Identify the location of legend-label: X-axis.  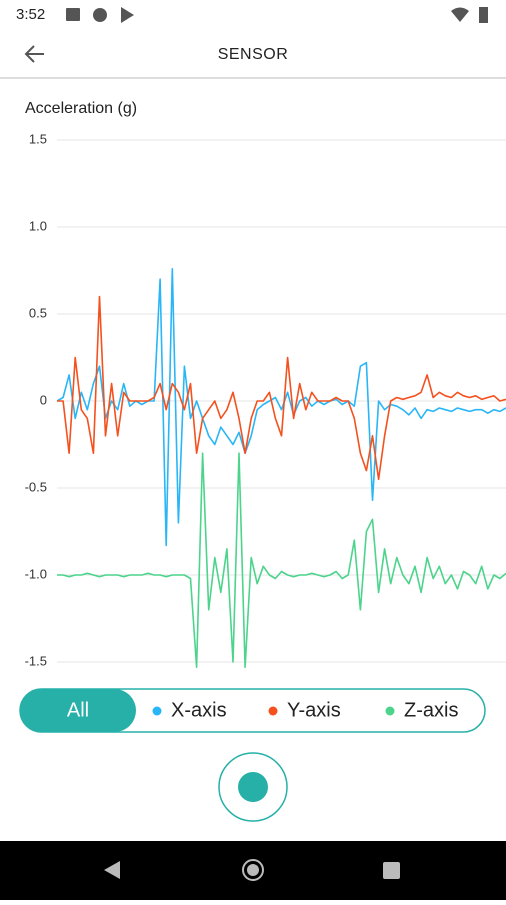
(199, 710).